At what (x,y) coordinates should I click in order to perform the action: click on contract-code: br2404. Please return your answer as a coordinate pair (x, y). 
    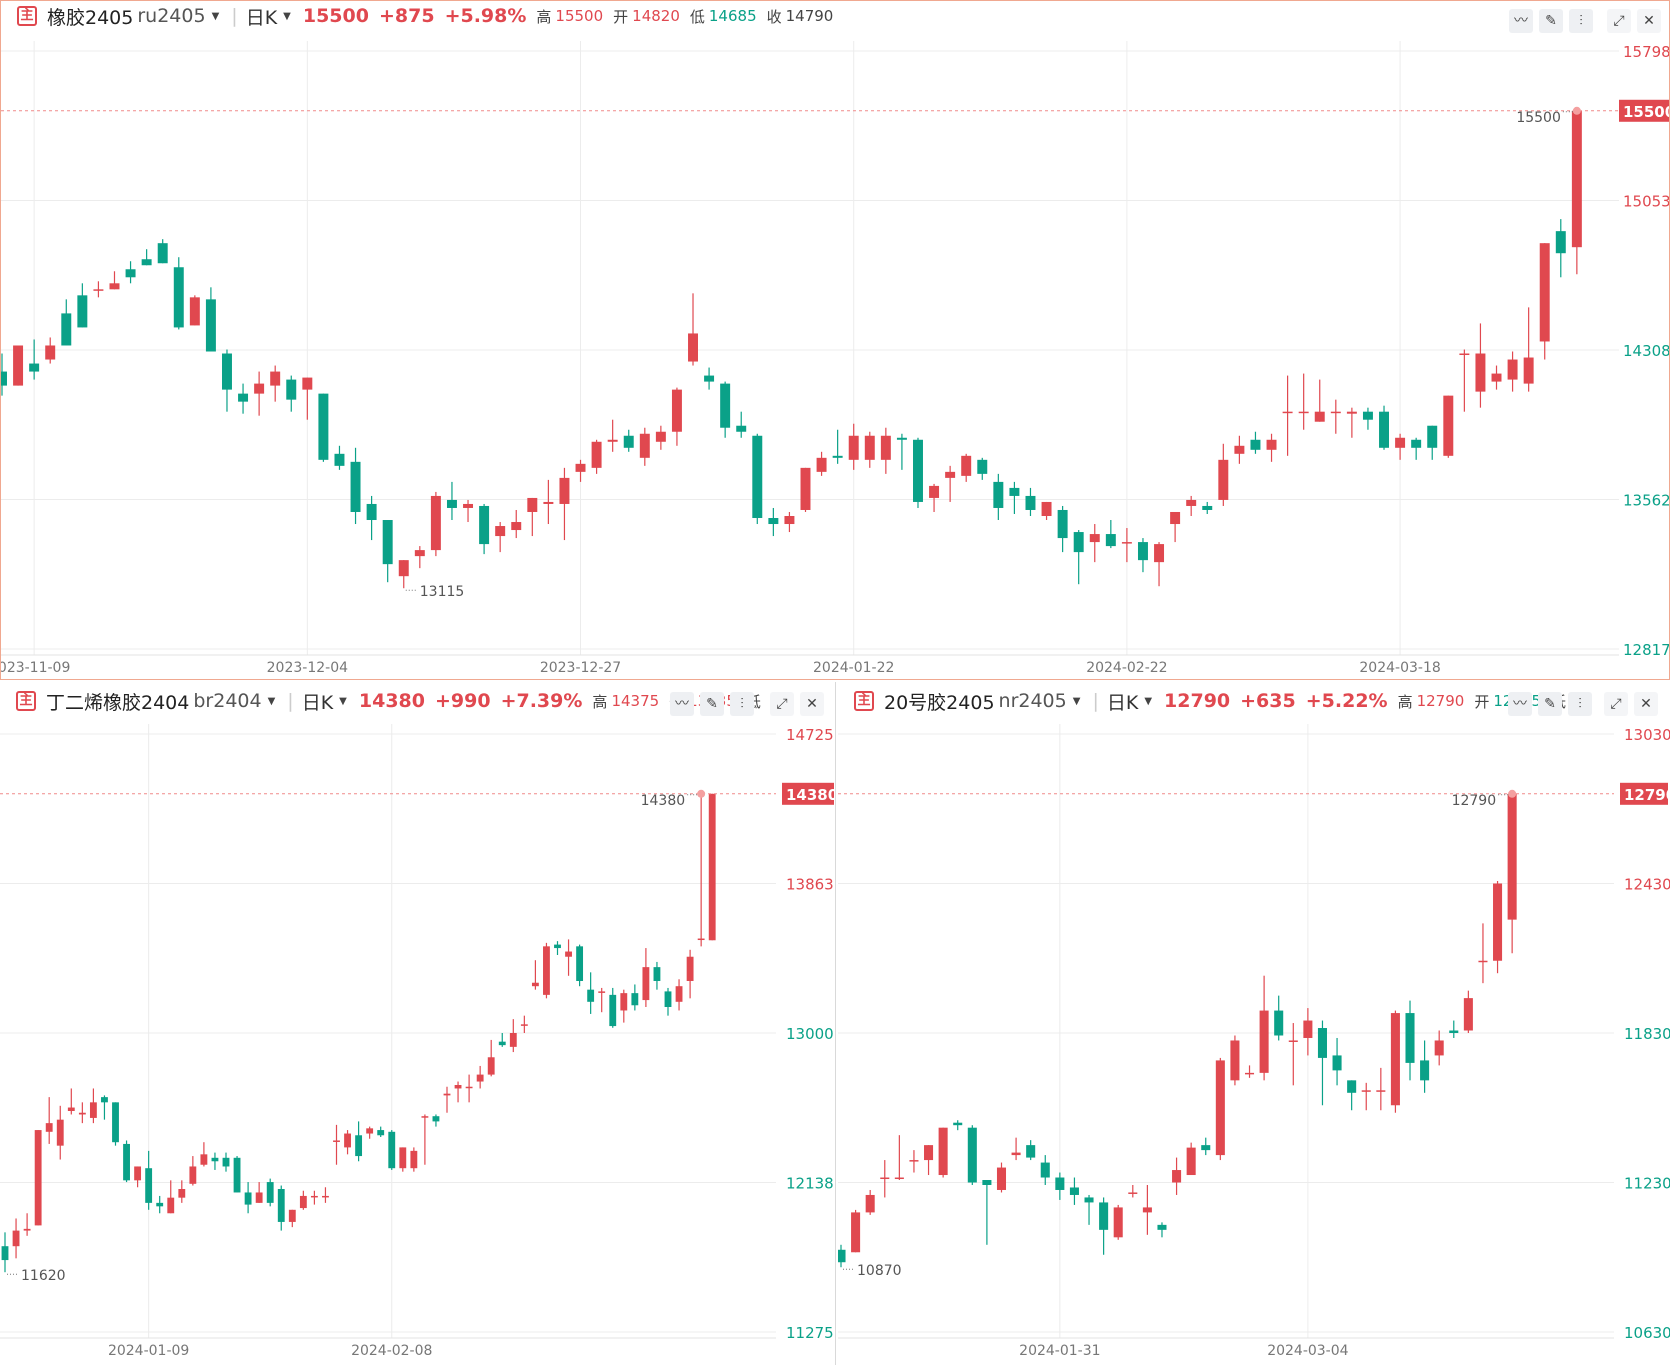
    Looking at the image, I should click on (227, 701).